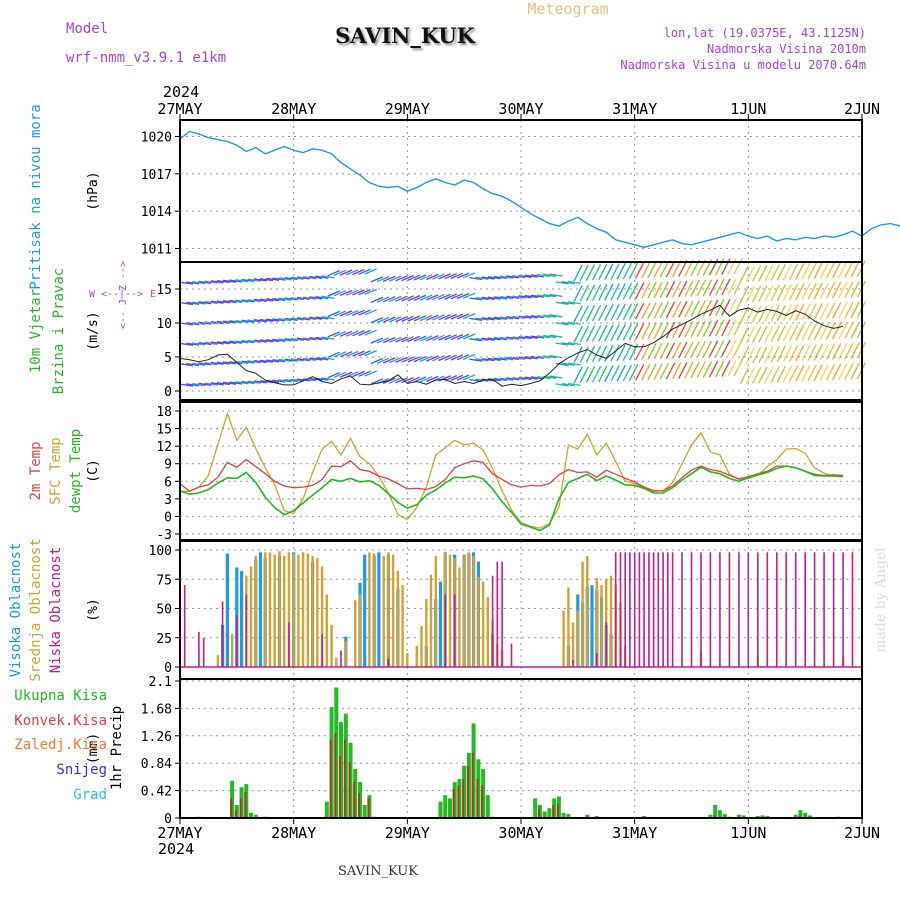 The height and width of the screenshot is (900, 900). Describe the element at coordinates (60, 721) in the screenshot. I see `precip-legend-item: Konvek.Kisa` at that location.